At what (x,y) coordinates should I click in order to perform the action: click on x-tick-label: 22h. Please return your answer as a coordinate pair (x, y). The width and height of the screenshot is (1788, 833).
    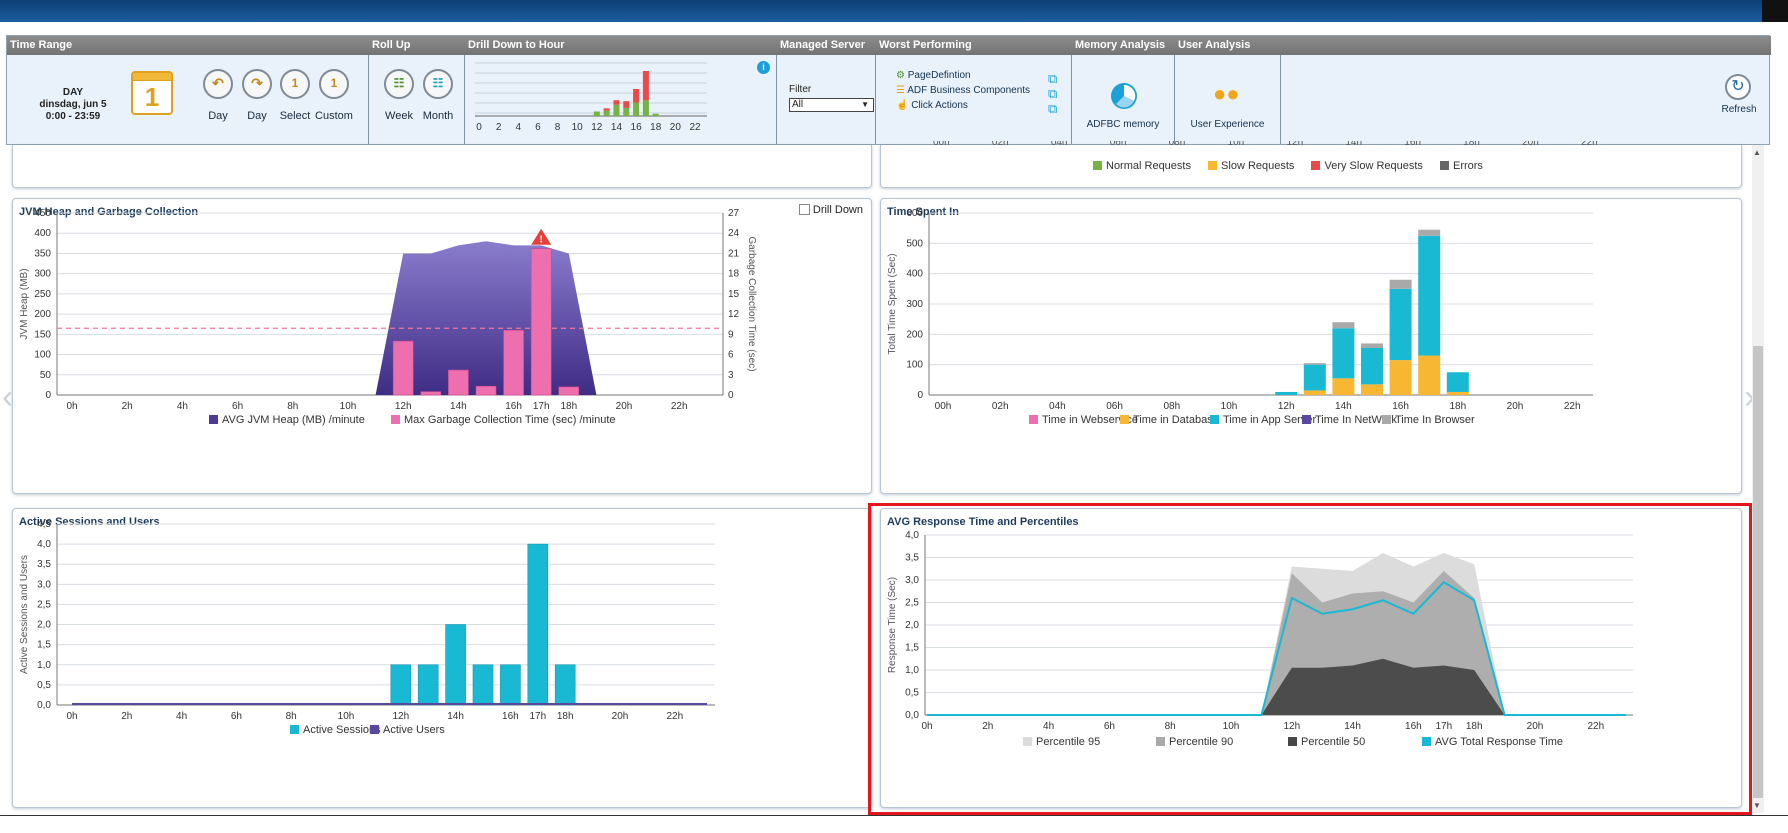
    Looking at the image, I should click on (1572, 406).